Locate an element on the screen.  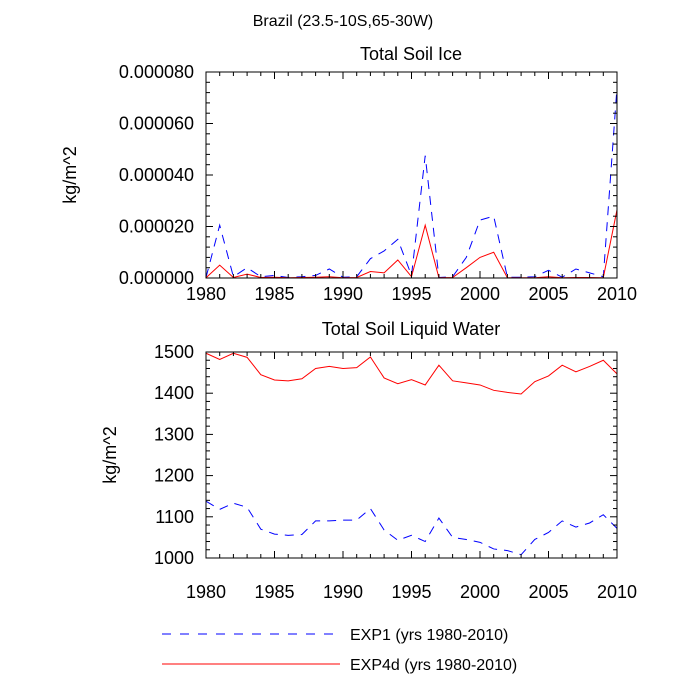
y-tick-label: 0.000040 is located at coordinates (156, 175).